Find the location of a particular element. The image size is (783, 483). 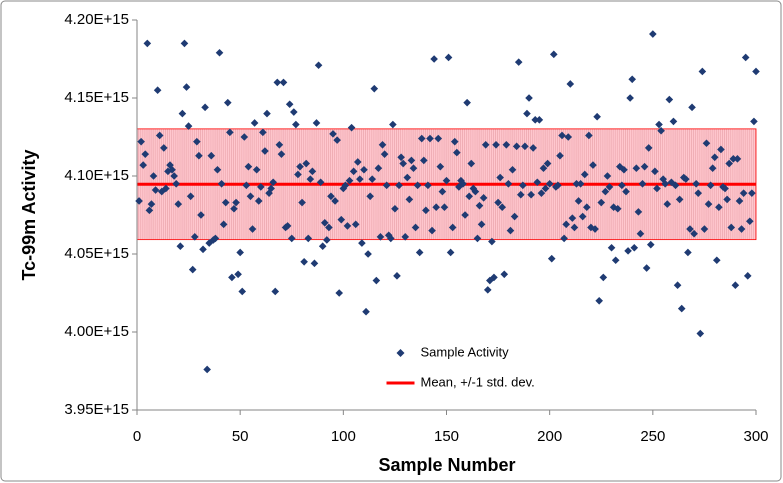

y-tick-label: 3.95E+15 is located at coordinates (96, 409).